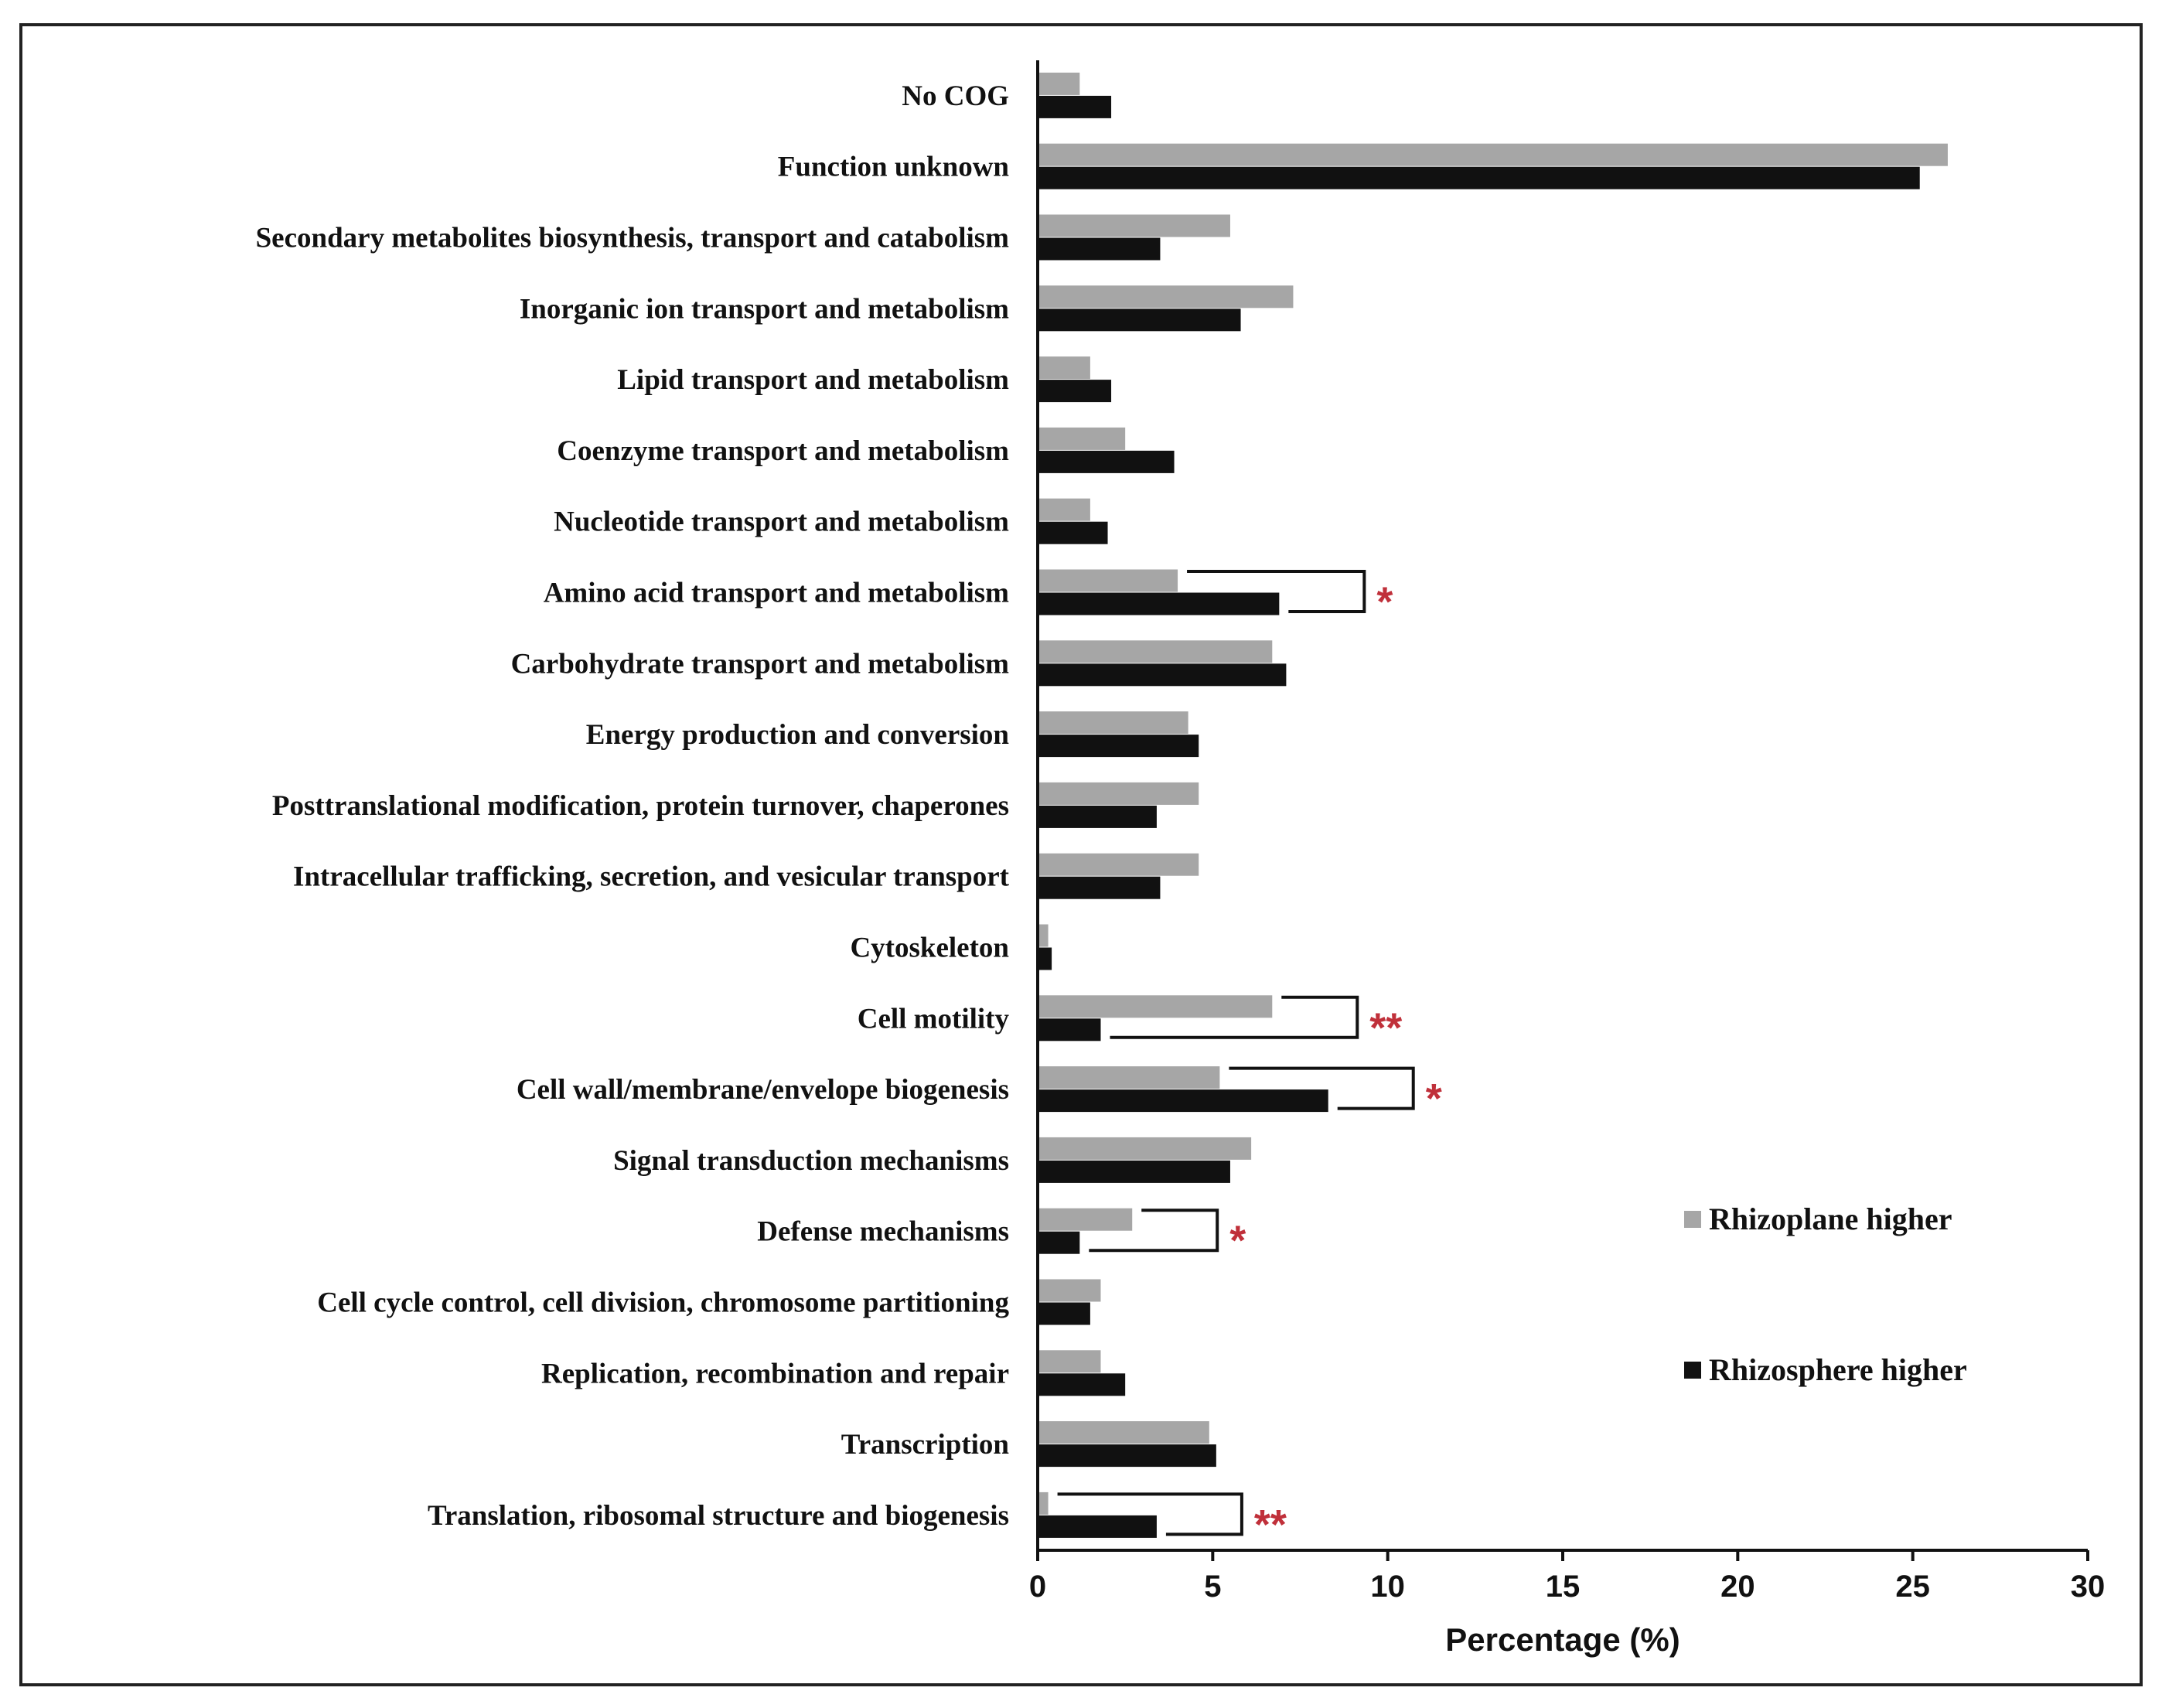 The width and height of the screenshot is (2162, 1708). What do you see at coordinates (1212, 1587) in the screenshot?
I see `x-tick-label: 5` at bounding box center [1212, 1587].